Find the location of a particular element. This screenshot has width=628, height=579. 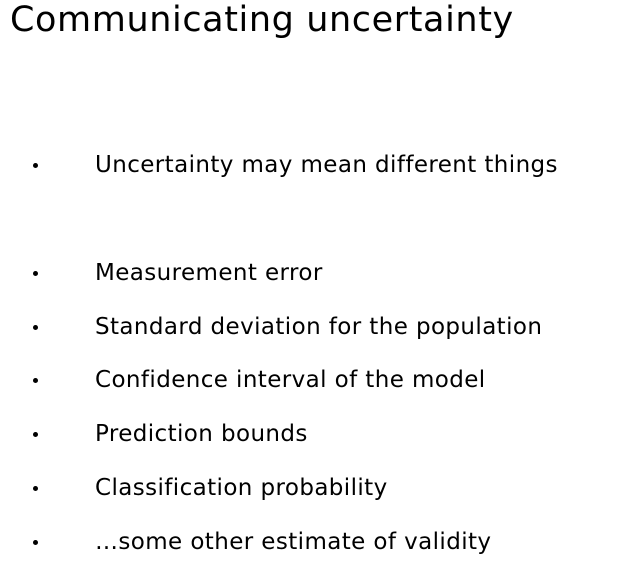

bullet-text: Prediction bounds is located at coordinates (201, 434).